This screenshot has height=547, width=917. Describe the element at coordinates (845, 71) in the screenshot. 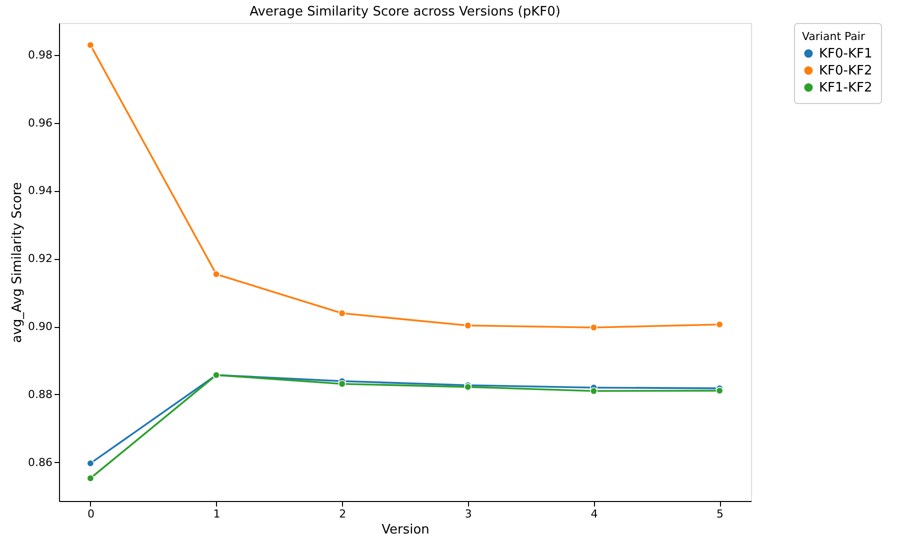

I see `legend-label: KF0-KF2` at that location.